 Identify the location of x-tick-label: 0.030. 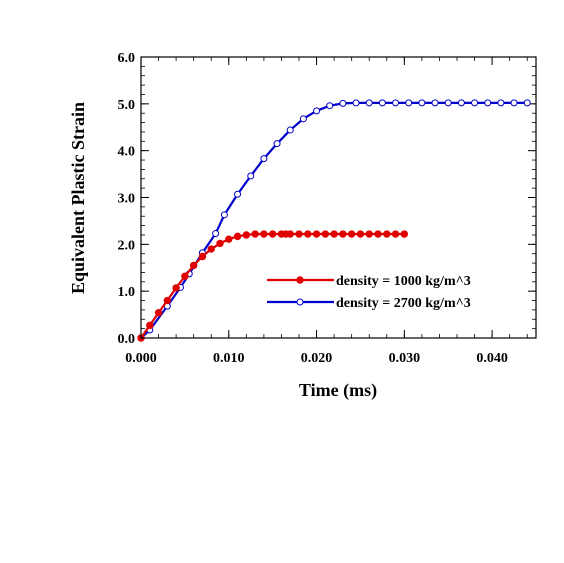
(405, 358).